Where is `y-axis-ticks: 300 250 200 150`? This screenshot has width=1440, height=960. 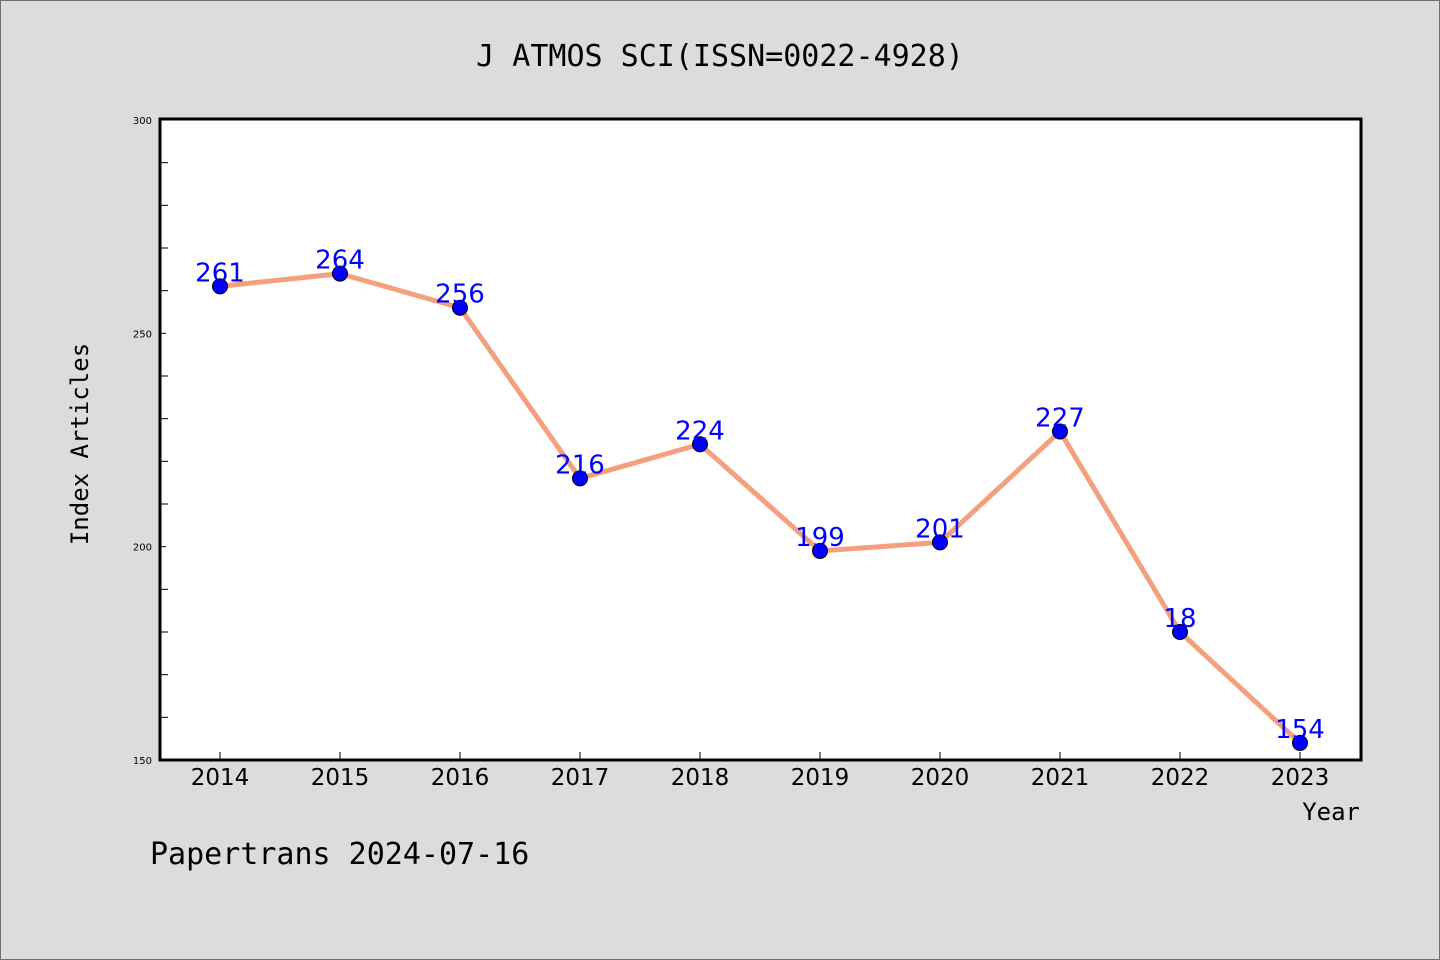
y-axis-ticks: 300 250 200 150 is located at coordinates (150, 441).